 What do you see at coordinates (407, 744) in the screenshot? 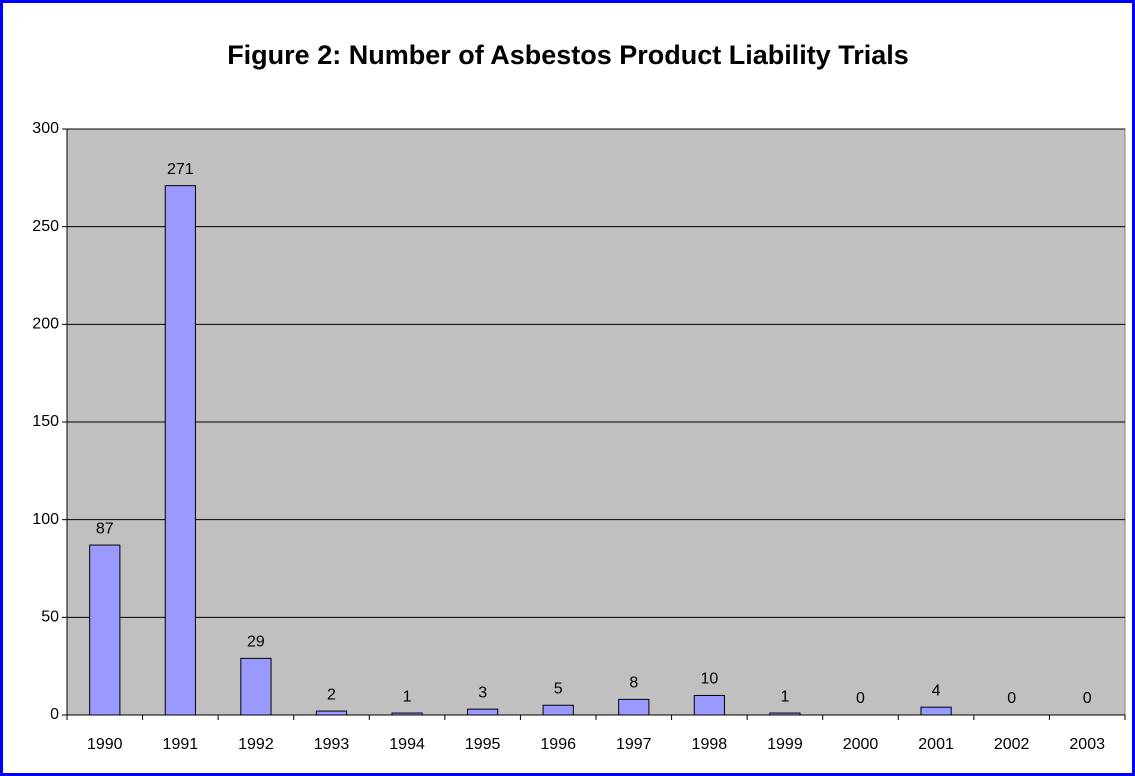
I see `x-tick-label: 1994` at bounding box center [407, 744].